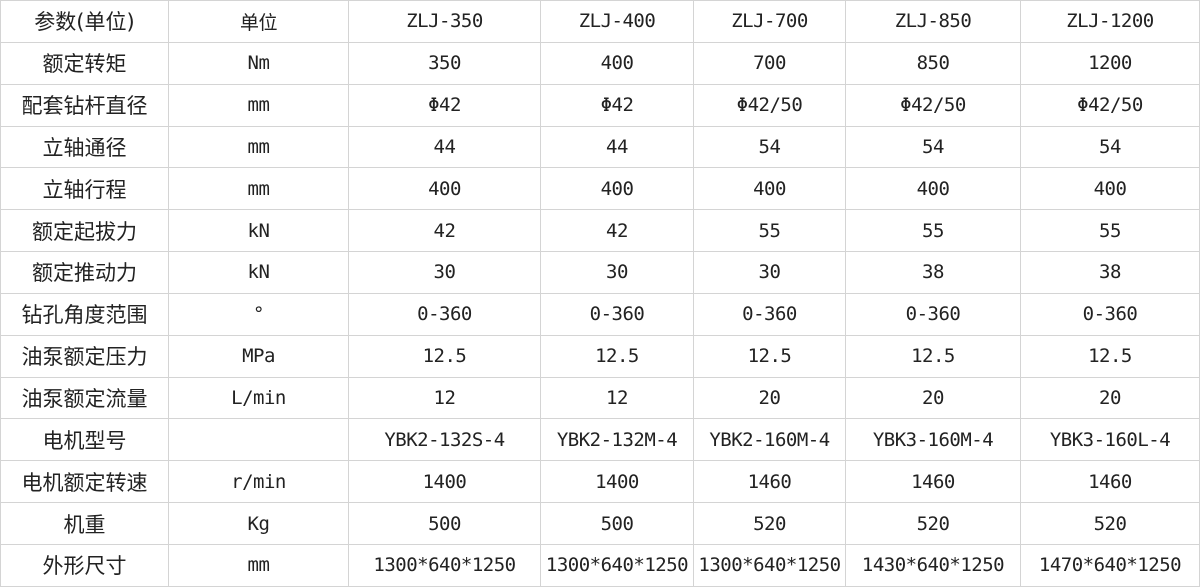 This screenshot has height=588, width=1200. What do you see at coordinates (258, 440) in the screenshot?
I see `cell` at bounding box center [258, 440].